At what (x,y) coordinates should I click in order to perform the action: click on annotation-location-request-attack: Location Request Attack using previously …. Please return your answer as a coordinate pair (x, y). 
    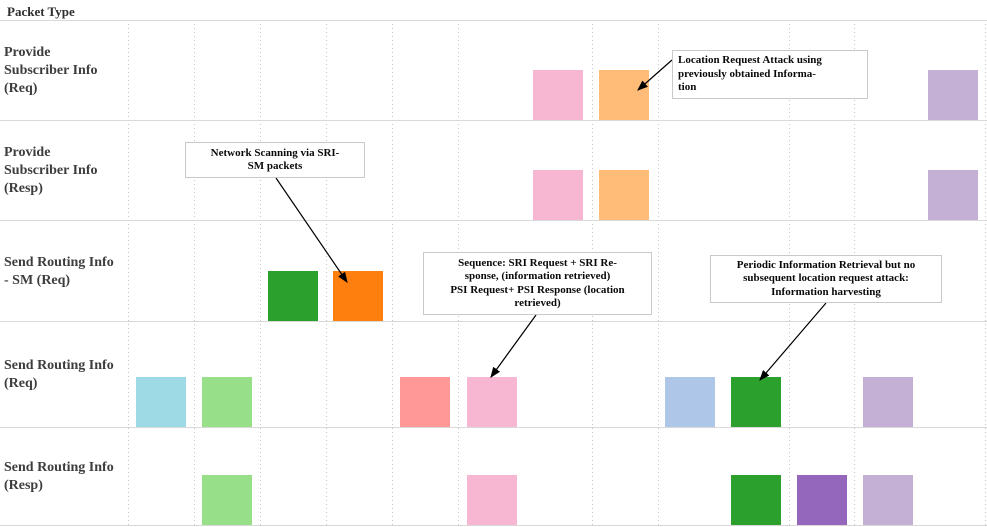
    Looking at the image, I should click on (770, 74).